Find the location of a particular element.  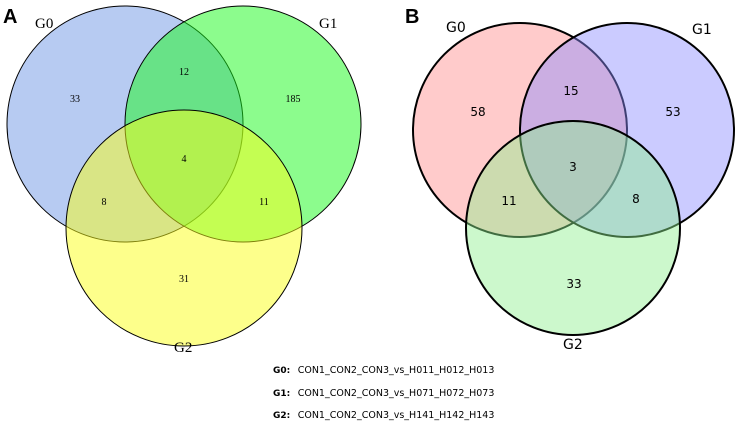

region-count-g2-only: 31 is located at coordinates (184, 279).